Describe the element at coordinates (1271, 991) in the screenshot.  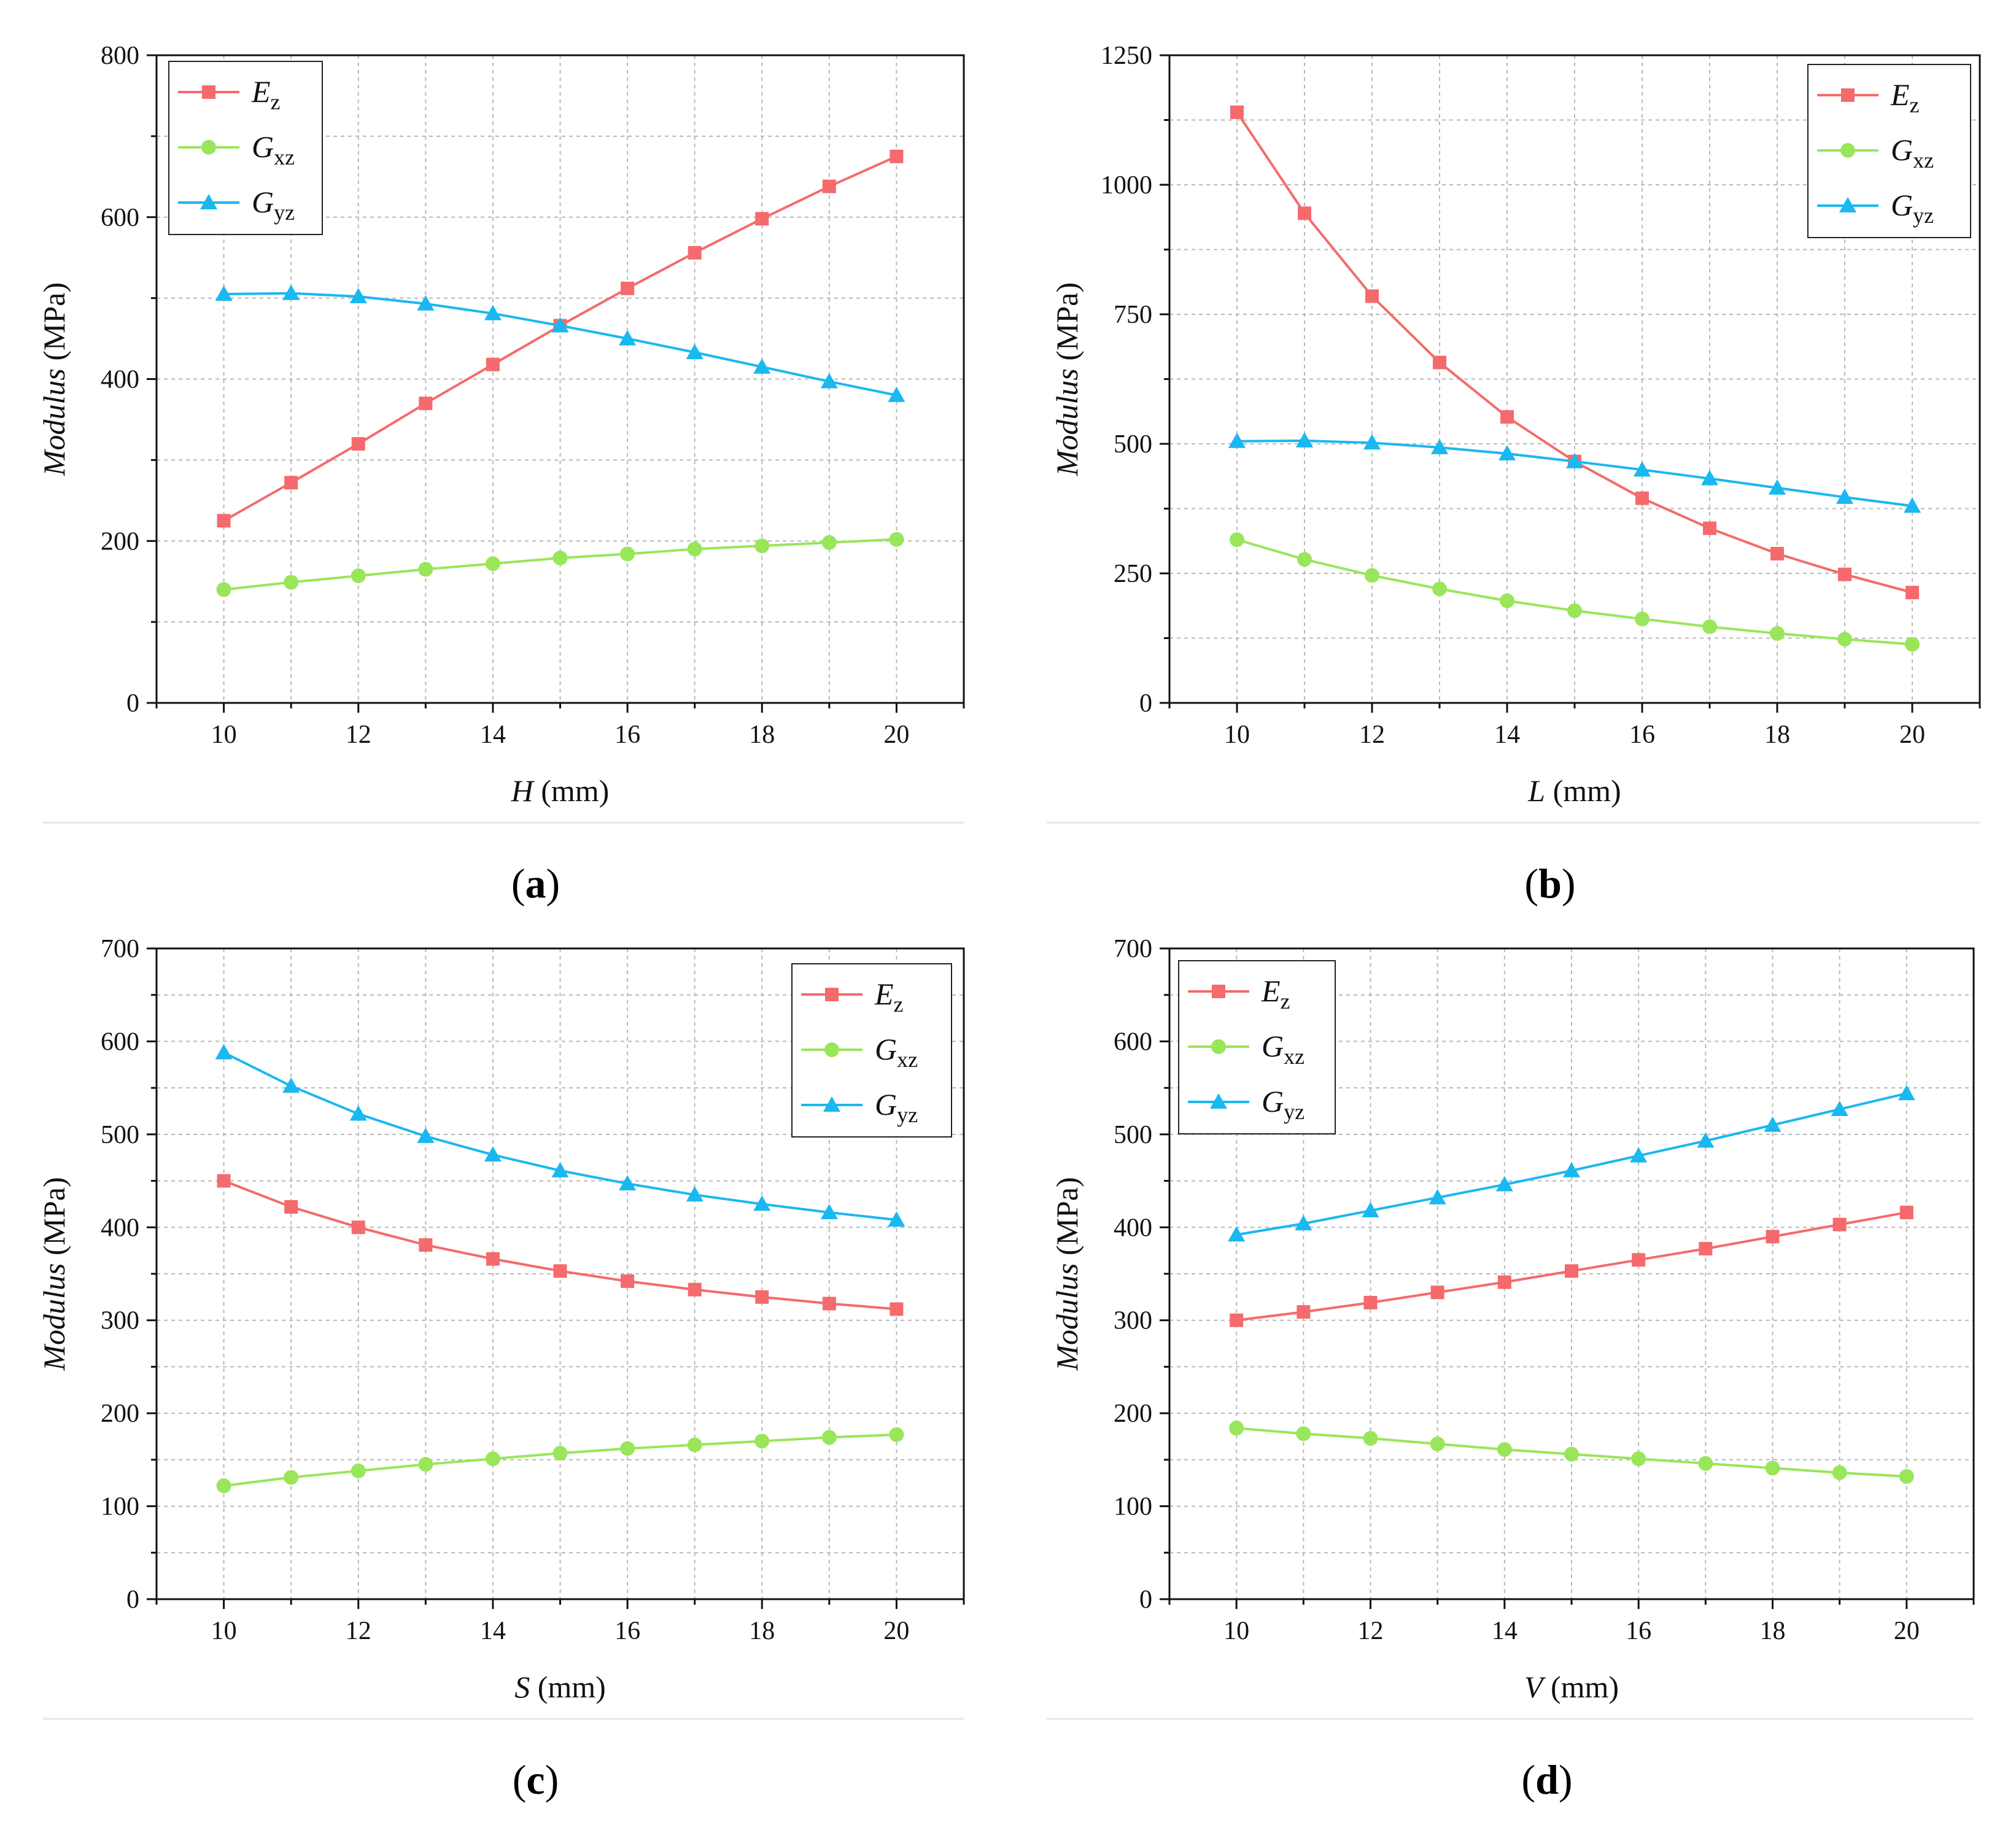
I see `legend-letter: E` at that location.